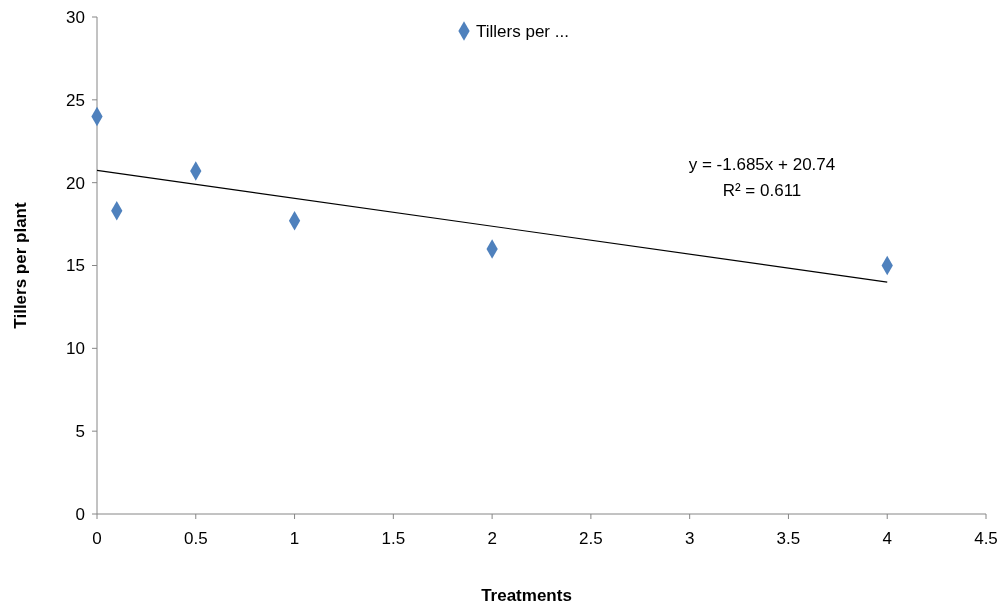 Image resolution: width=1002 pixels, height=607 pixels. Describe the element at coordinates (75, 266) in the screenshot. I see `y-tick-label: 15` at that location.